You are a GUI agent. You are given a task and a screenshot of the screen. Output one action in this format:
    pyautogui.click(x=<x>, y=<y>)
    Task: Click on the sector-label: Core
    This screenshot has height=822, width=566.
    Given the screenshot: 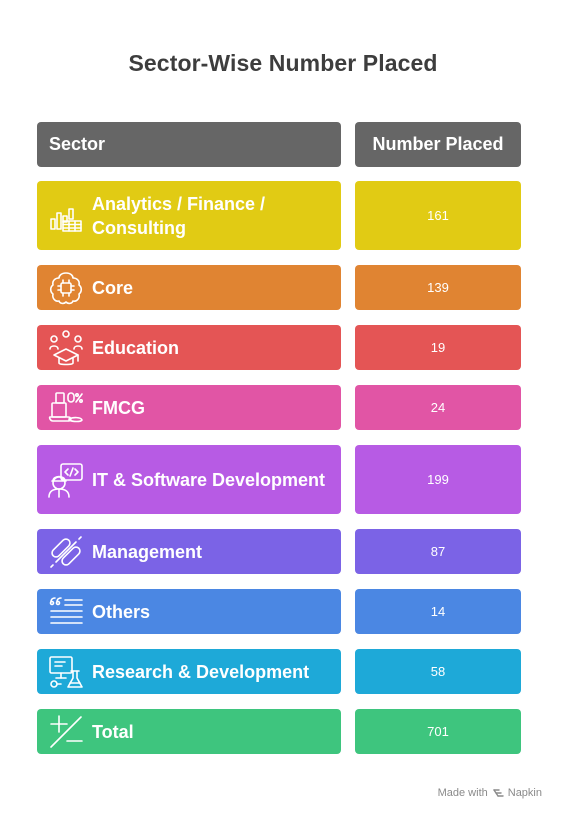 What is the action you would take?
    pyautogui.click(x=113, y=287)
    